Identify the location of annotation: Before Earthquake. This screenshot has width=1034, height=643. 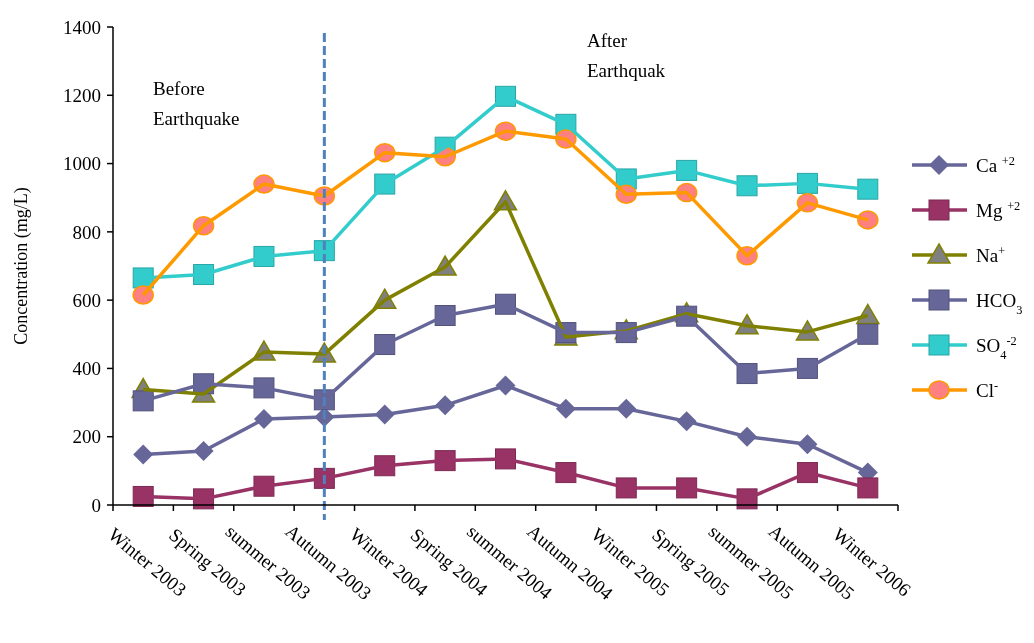
(196, 103).